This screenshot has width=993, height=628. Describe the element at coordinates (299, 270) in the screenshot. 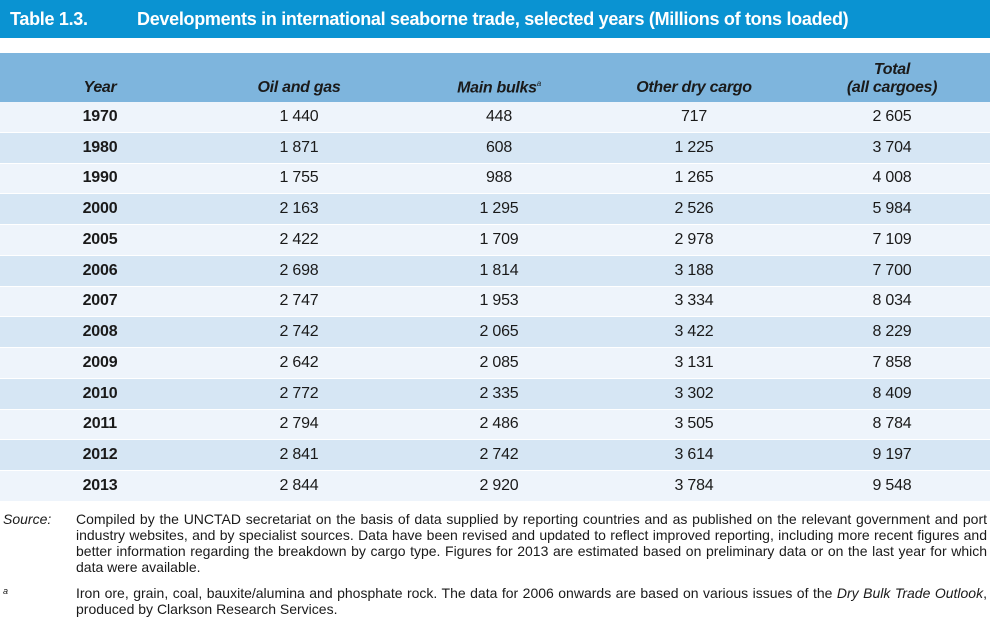

I see `cell-oil-and-gas: 2 698` at that location.